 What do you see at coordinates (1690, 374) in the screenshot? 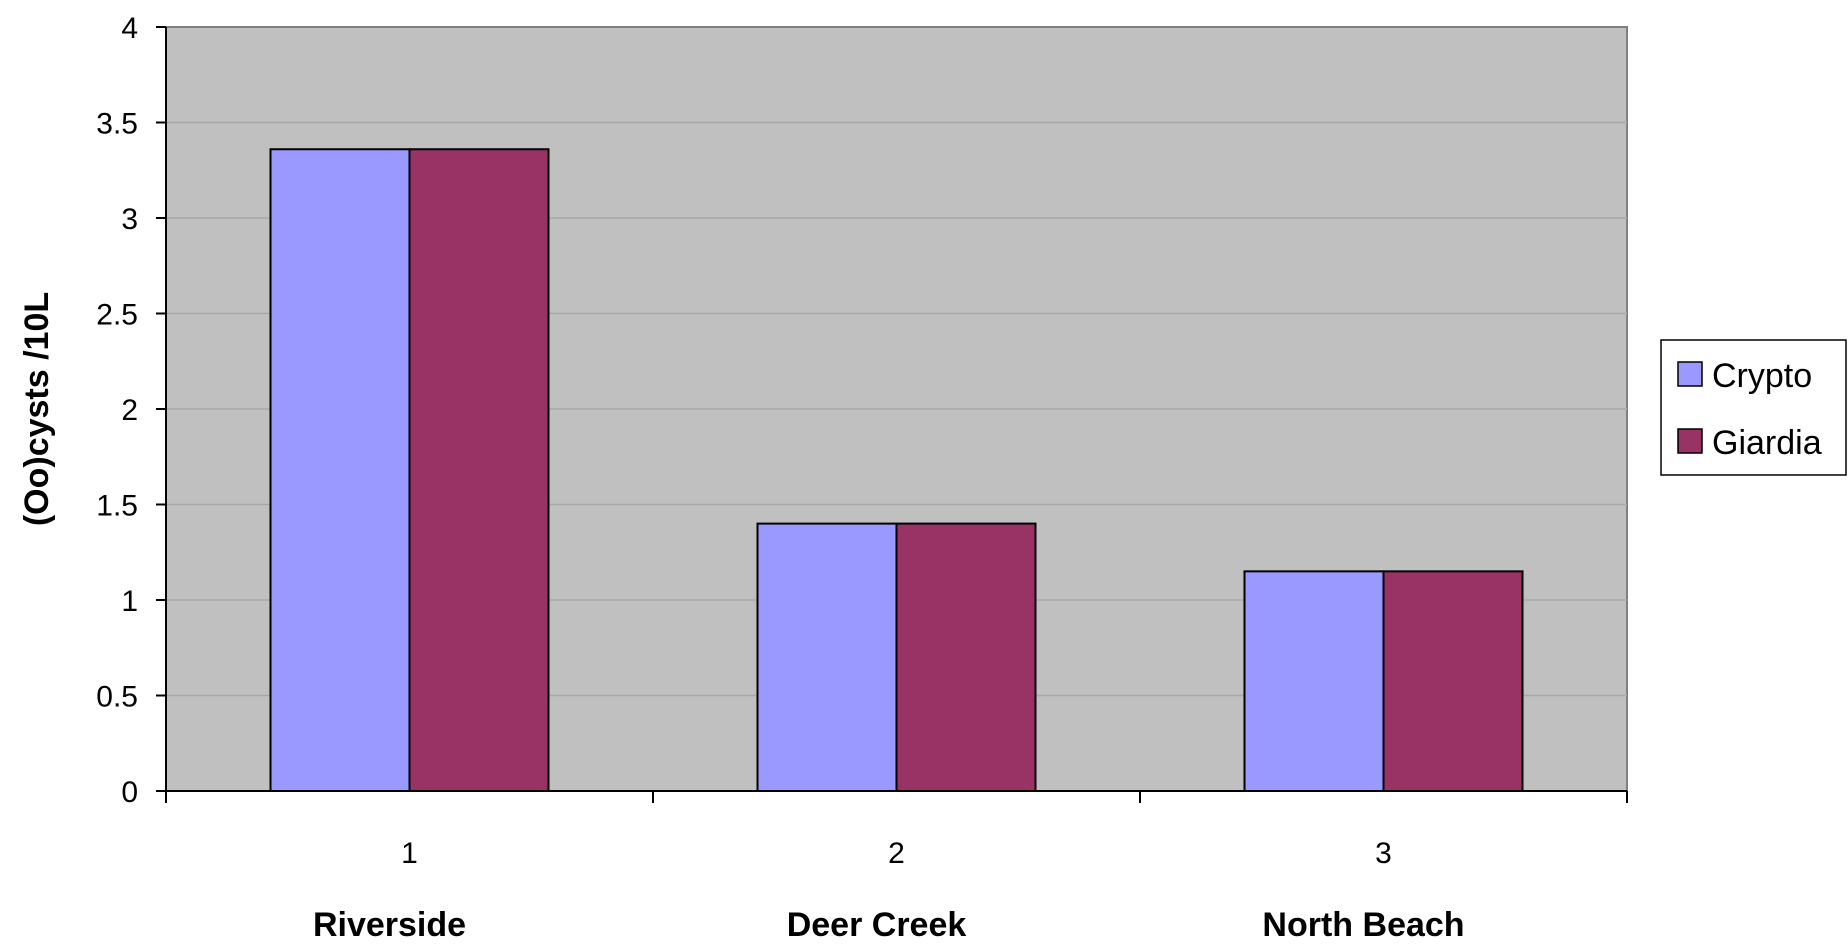
I see `legend-swatch-crypto` at bounding box center [1690, 374].